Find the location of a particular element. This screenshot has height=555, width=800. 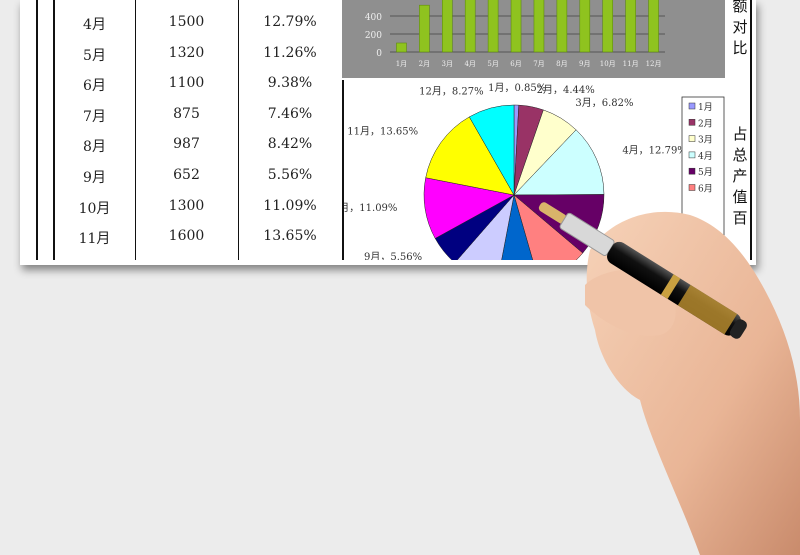

data-label: 4月，12.79% is located at coordinates (654, 151).